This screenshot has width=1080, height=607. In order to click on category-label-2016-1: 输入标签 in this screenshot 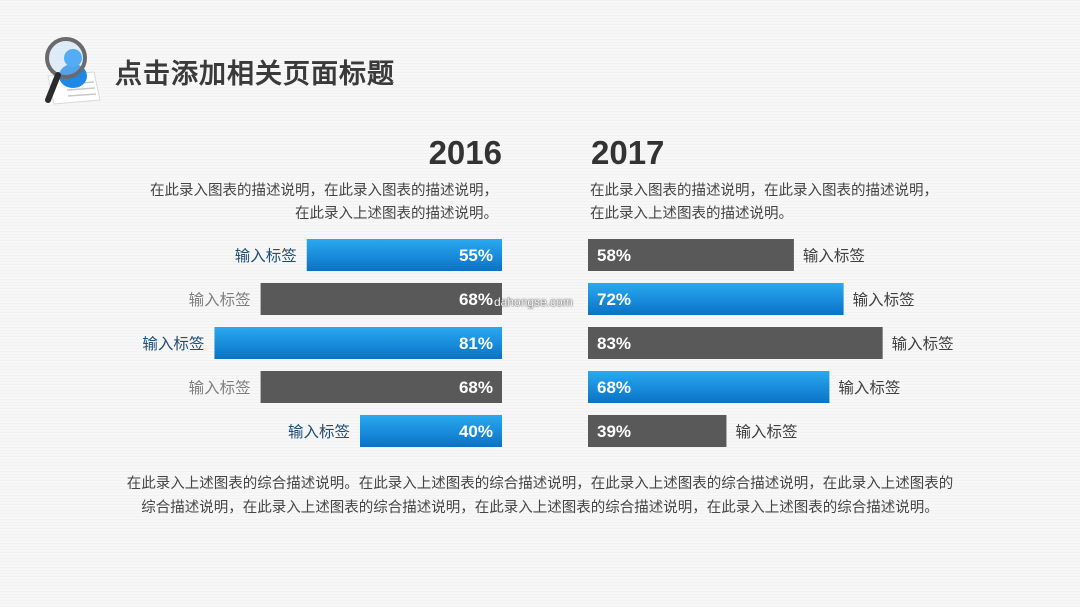, I will do `click(266, 256)`.